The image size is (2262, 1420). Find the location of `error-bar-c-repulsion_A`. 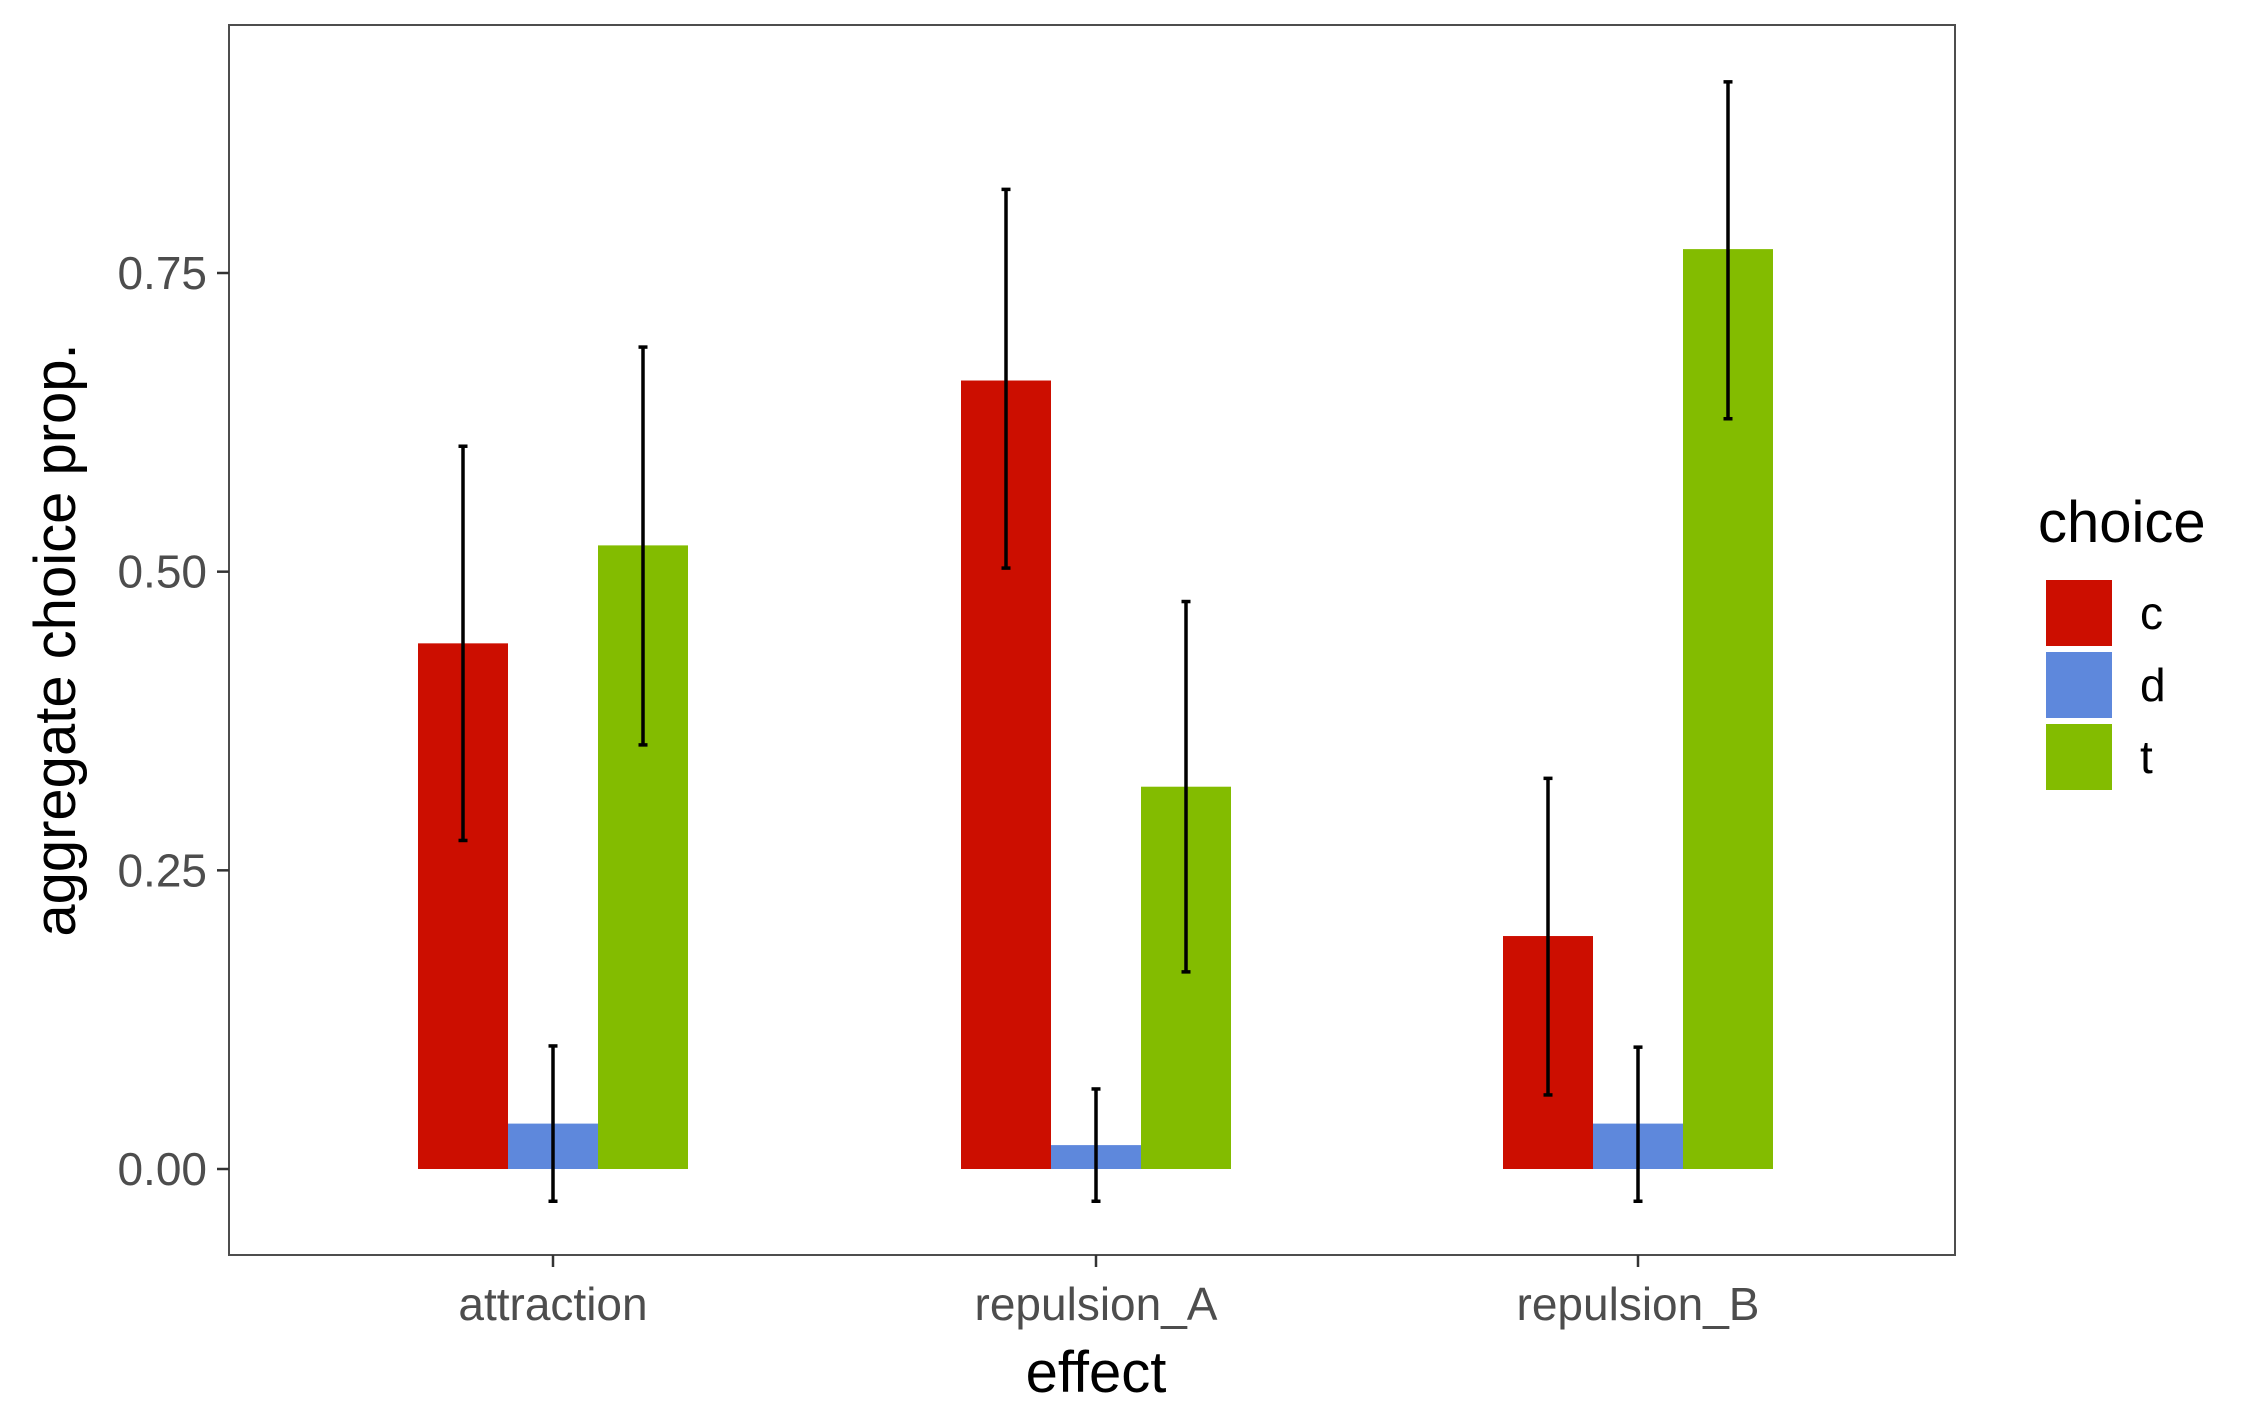

error-bar-c-repulsion_A is located at coordinates (1006, 378).